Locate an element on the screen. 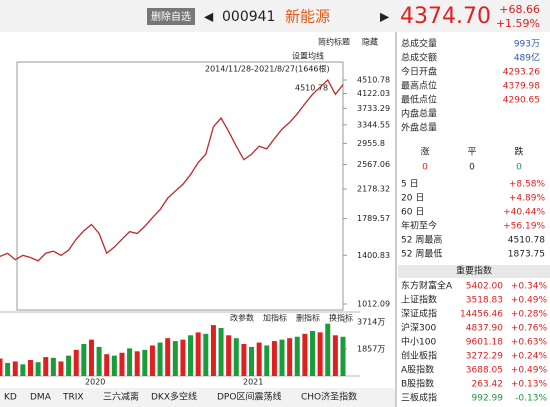  index-name: 三板成指 is located at coordinates (419, 398).